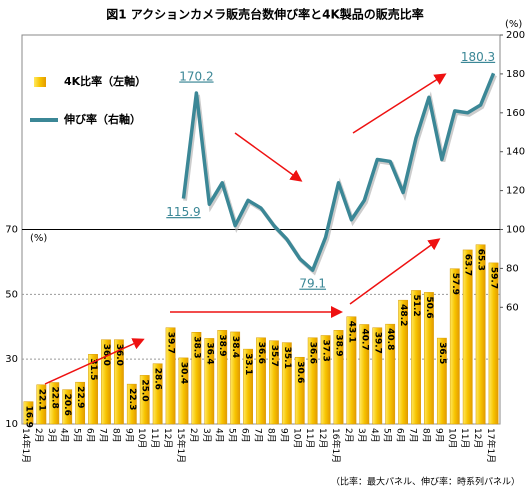 This screenshot has height=497, width=531. What do you see at coordinates (183, 373) in the screenshot?
I see `bar-value-label: 30.4` at bounding box center [183, 373].